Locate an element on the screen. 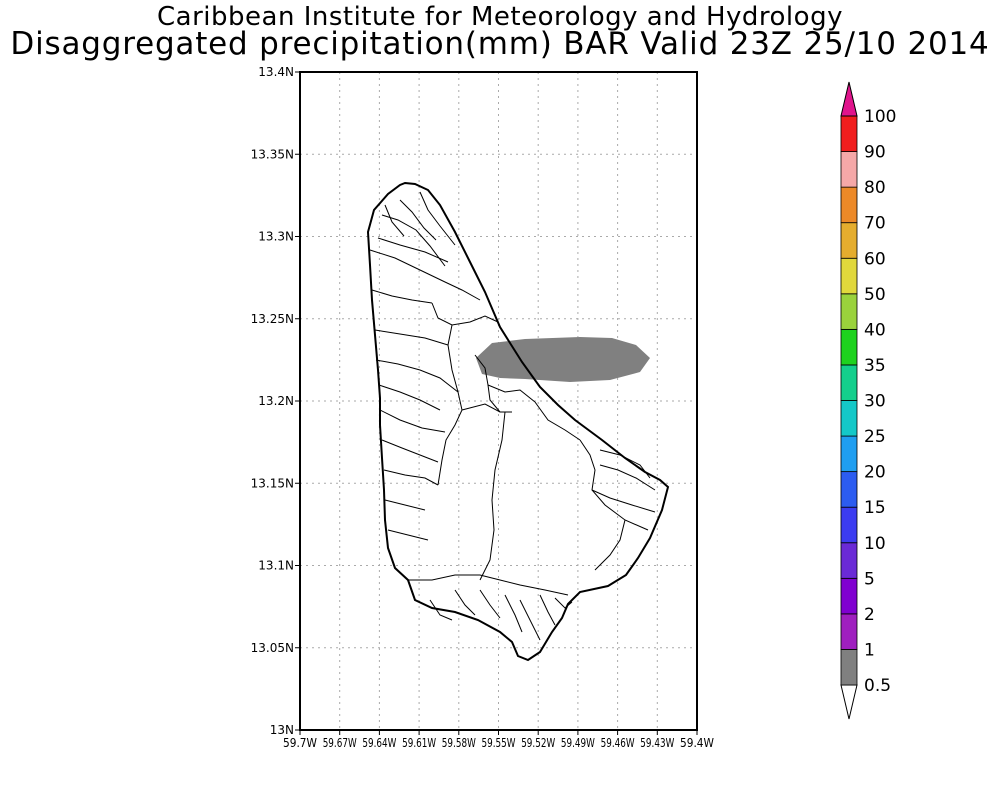 This screenshot has width=1000, height=800. x-tick-label: 59.4W is located at coordinates (697, 743).